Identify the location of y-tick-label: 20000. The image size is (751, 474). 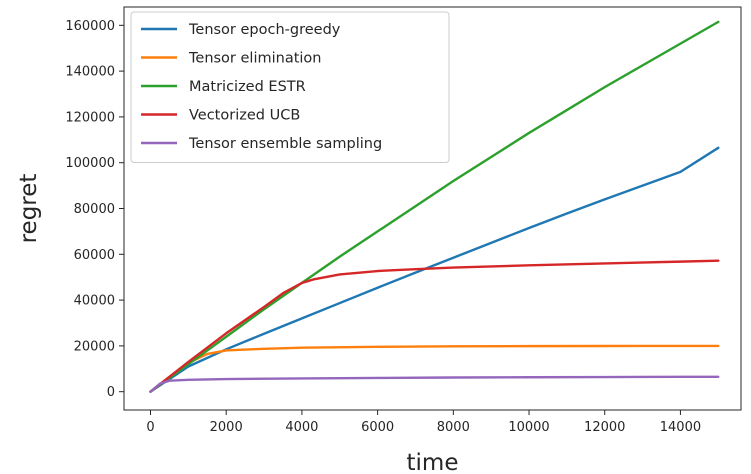
(94, 346).